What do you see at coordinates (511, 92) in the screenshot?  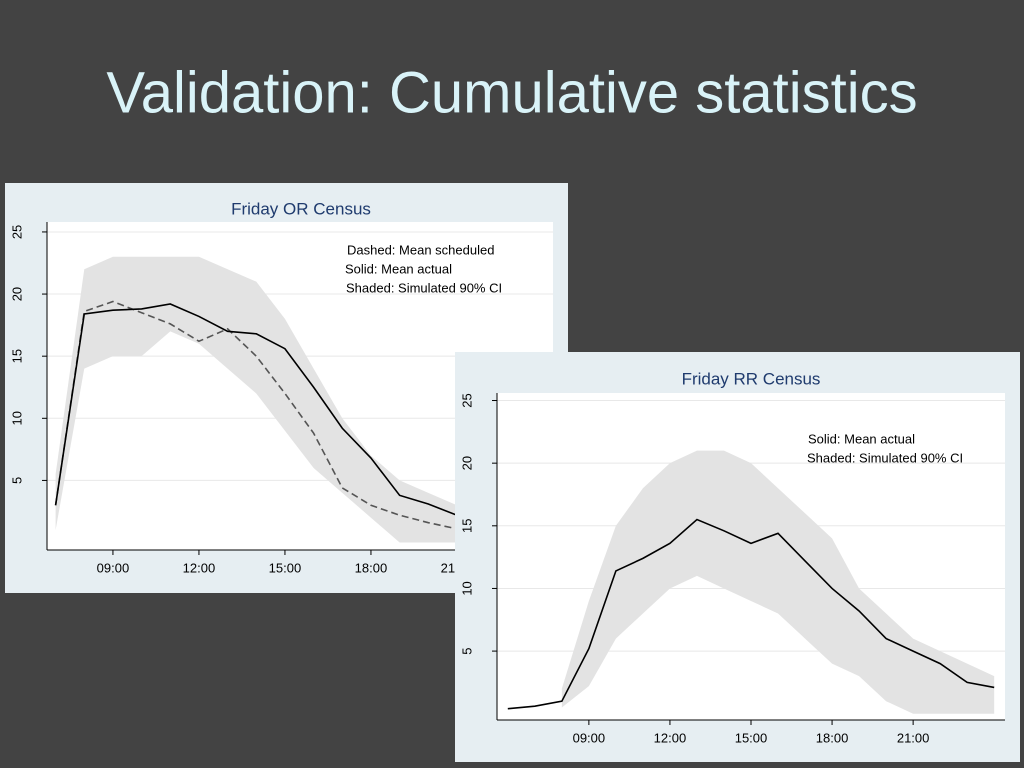 I see `slide-title: Validation: Cumulative statistics` at bounding box center [511, 92].